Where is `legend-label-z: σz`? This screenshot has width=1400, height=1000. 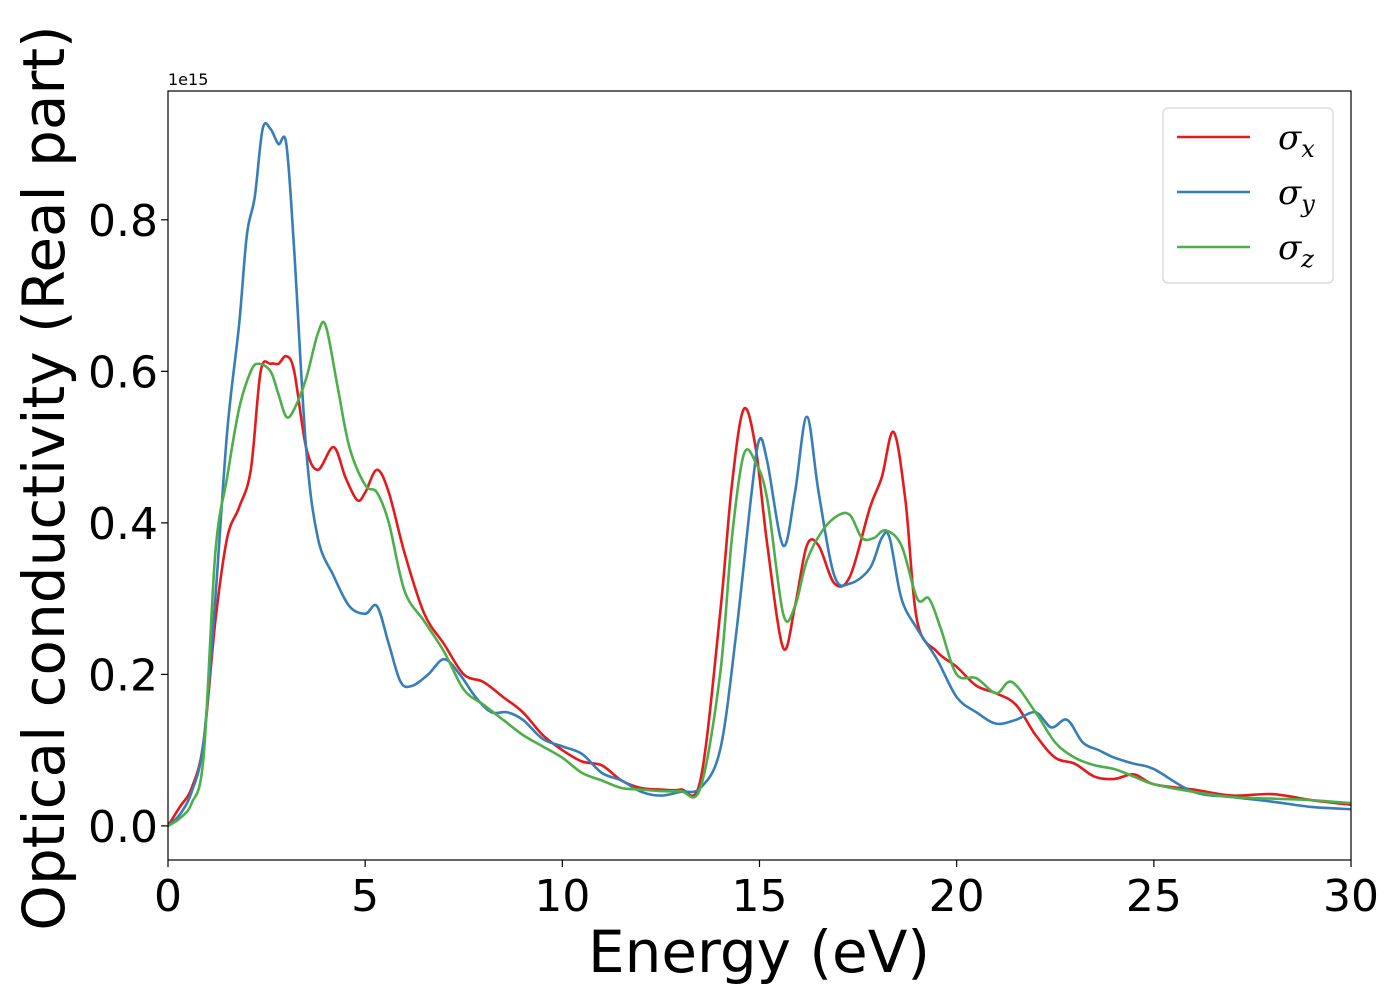
legend-label-z: σz is located at coordinates (1296, 250).